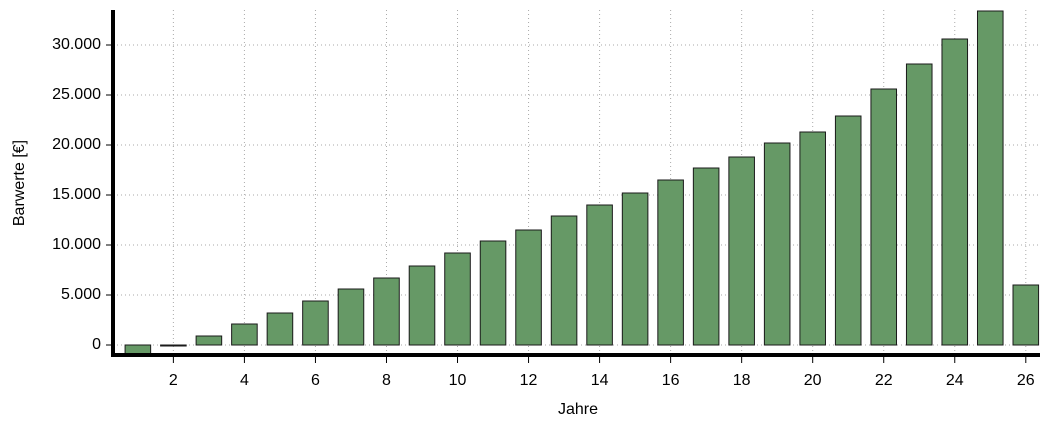 The height and width of the screenshot is (430, 1050). I want to click on x-tick-label: 12, so click(529, 380).